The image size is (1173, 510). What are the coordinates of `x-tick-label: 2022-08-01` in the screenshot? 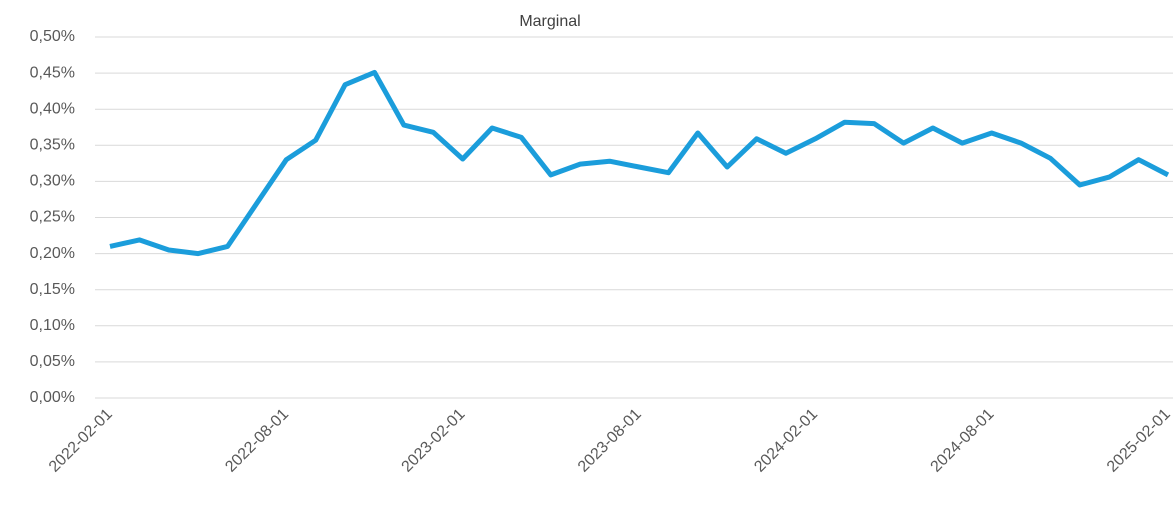 It's located at (257, 441).